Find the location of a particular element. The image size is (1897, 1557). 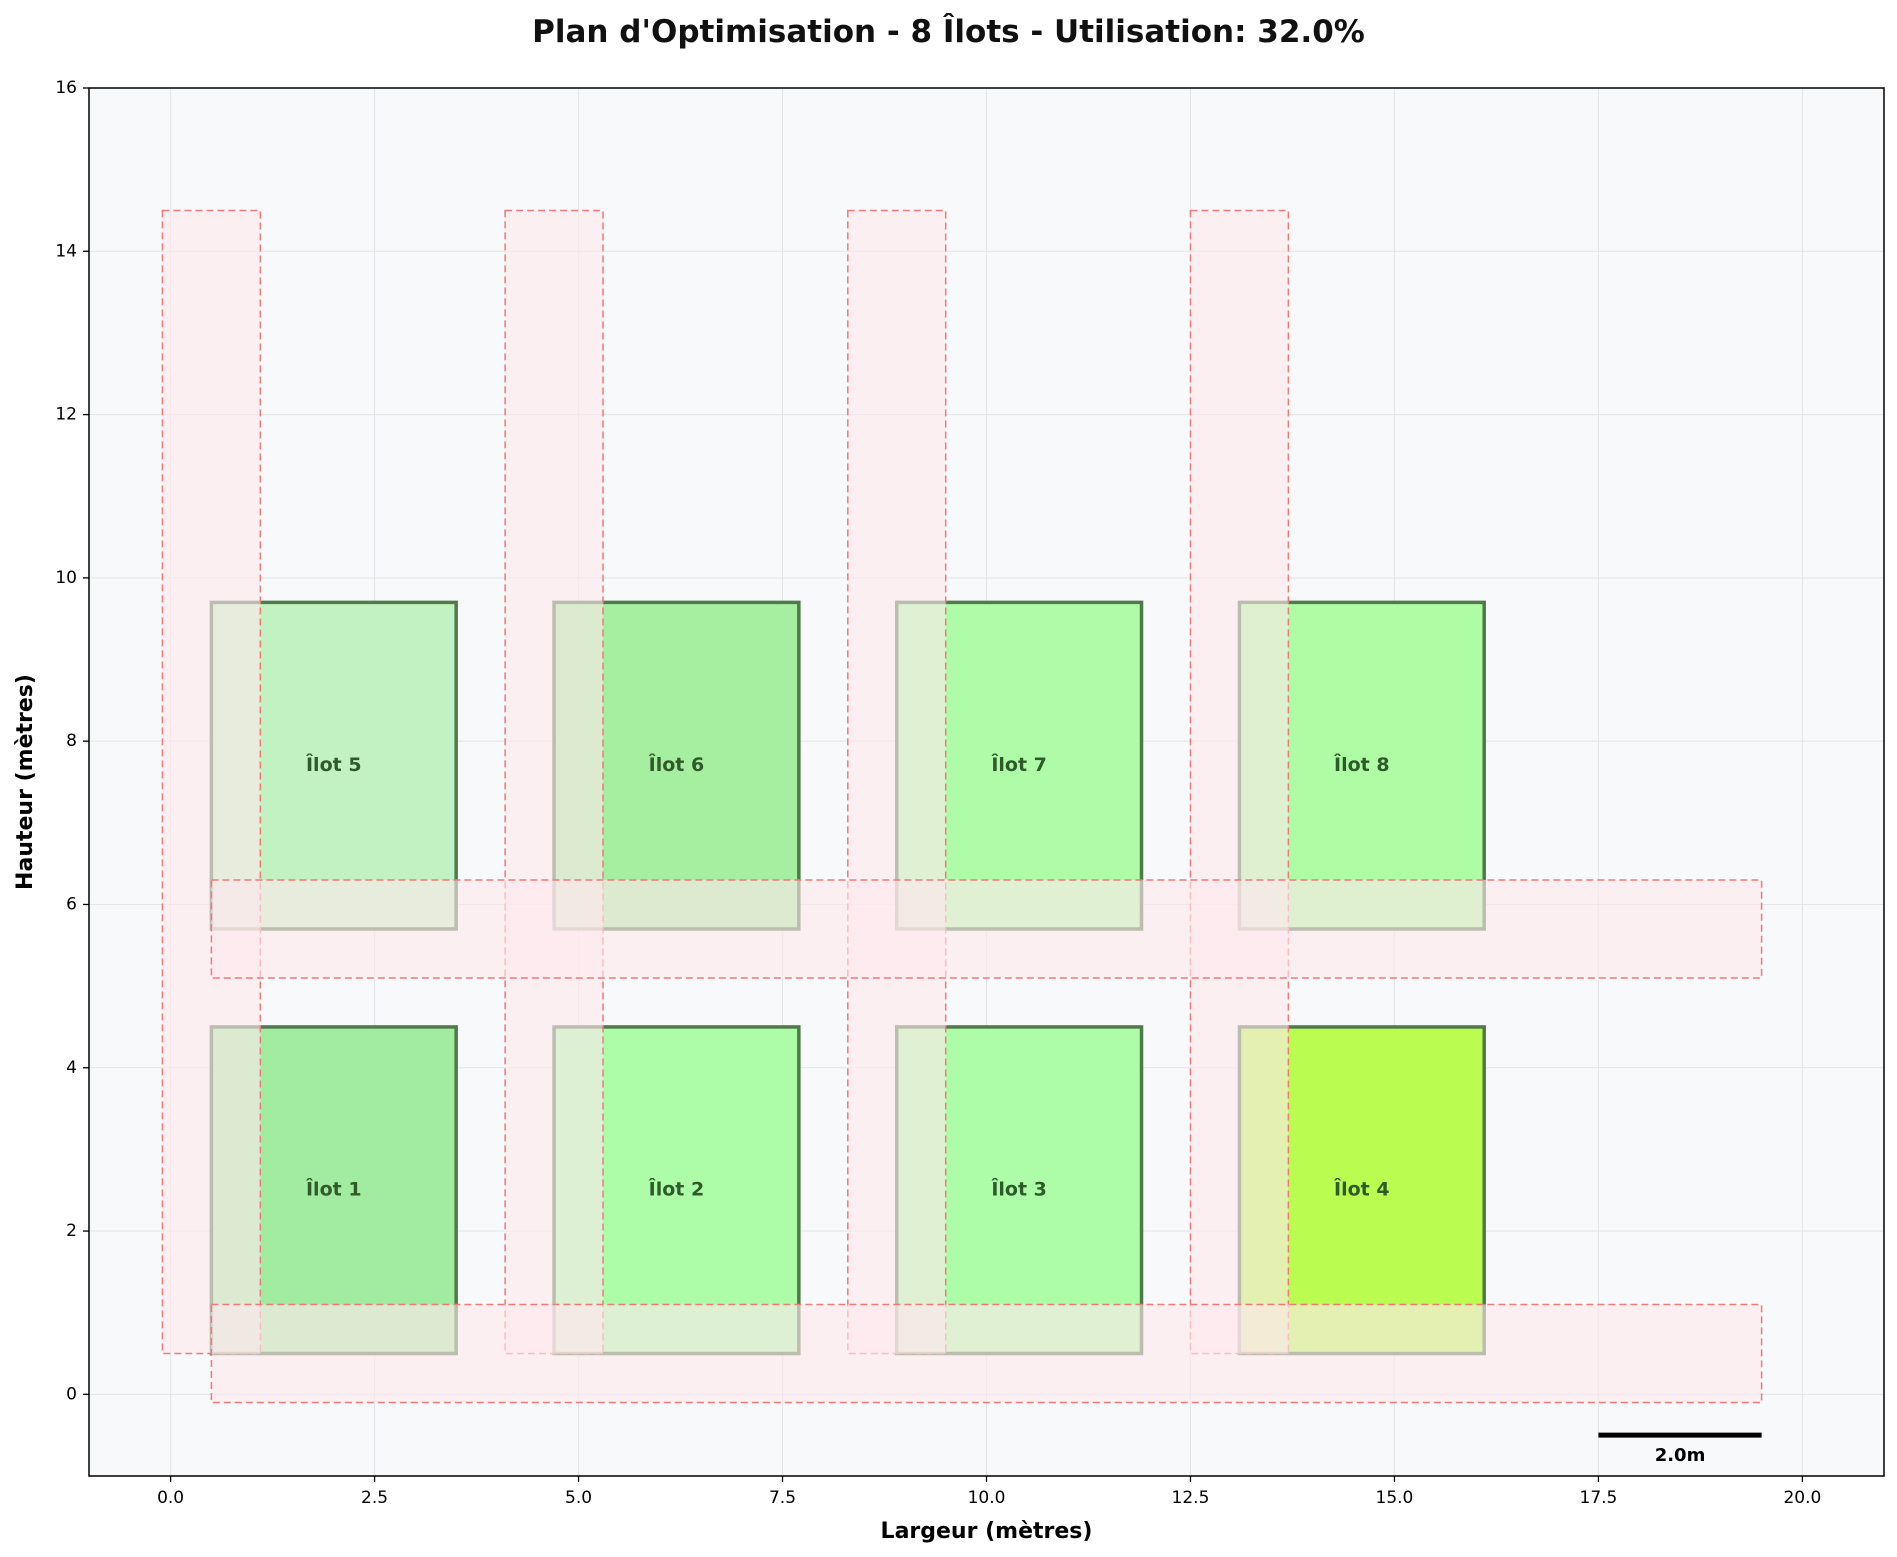

y-tick-label: 8 is located at coordinates (71, 741).